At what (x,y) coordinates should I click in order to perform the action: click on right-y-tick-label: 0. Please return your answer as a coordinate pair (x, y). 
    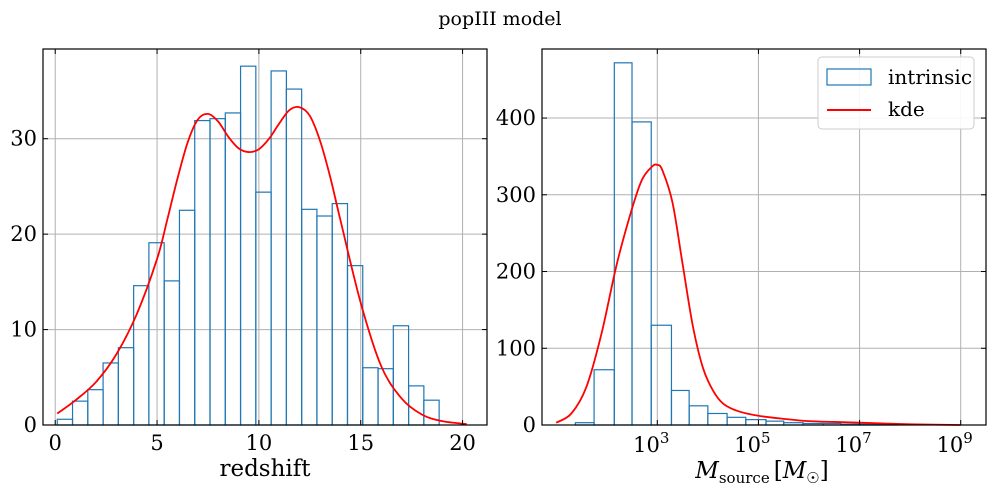
    Looking at the image, I should click on (529, 425).